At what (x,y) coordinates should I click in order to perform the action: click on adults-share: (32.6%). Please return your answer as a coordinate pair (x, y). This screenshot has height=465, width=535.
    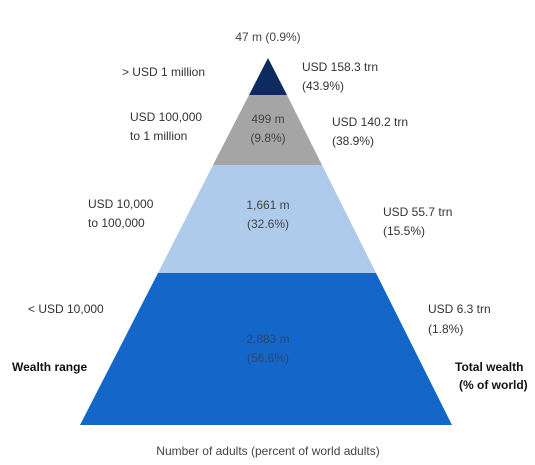
    Looking at the image, I should click on (268, 224).